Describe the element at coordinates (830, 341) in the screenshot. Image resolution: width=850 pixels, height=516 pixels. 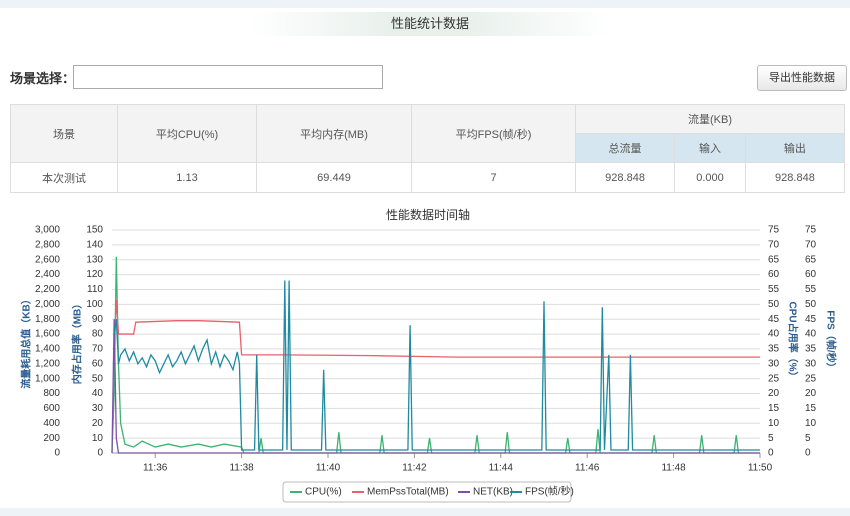
I see `axis-title: FPS（帧/秒）` at that location.